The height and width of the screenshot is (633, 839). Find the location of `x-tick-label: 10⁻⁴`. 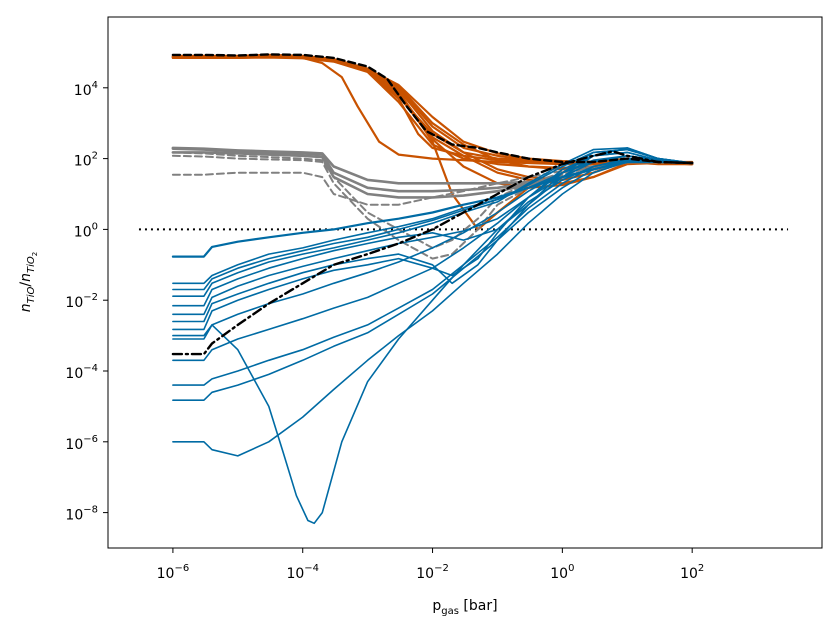

x-tick-label: 10⁻⁴ is located at coordinates (302, 572).